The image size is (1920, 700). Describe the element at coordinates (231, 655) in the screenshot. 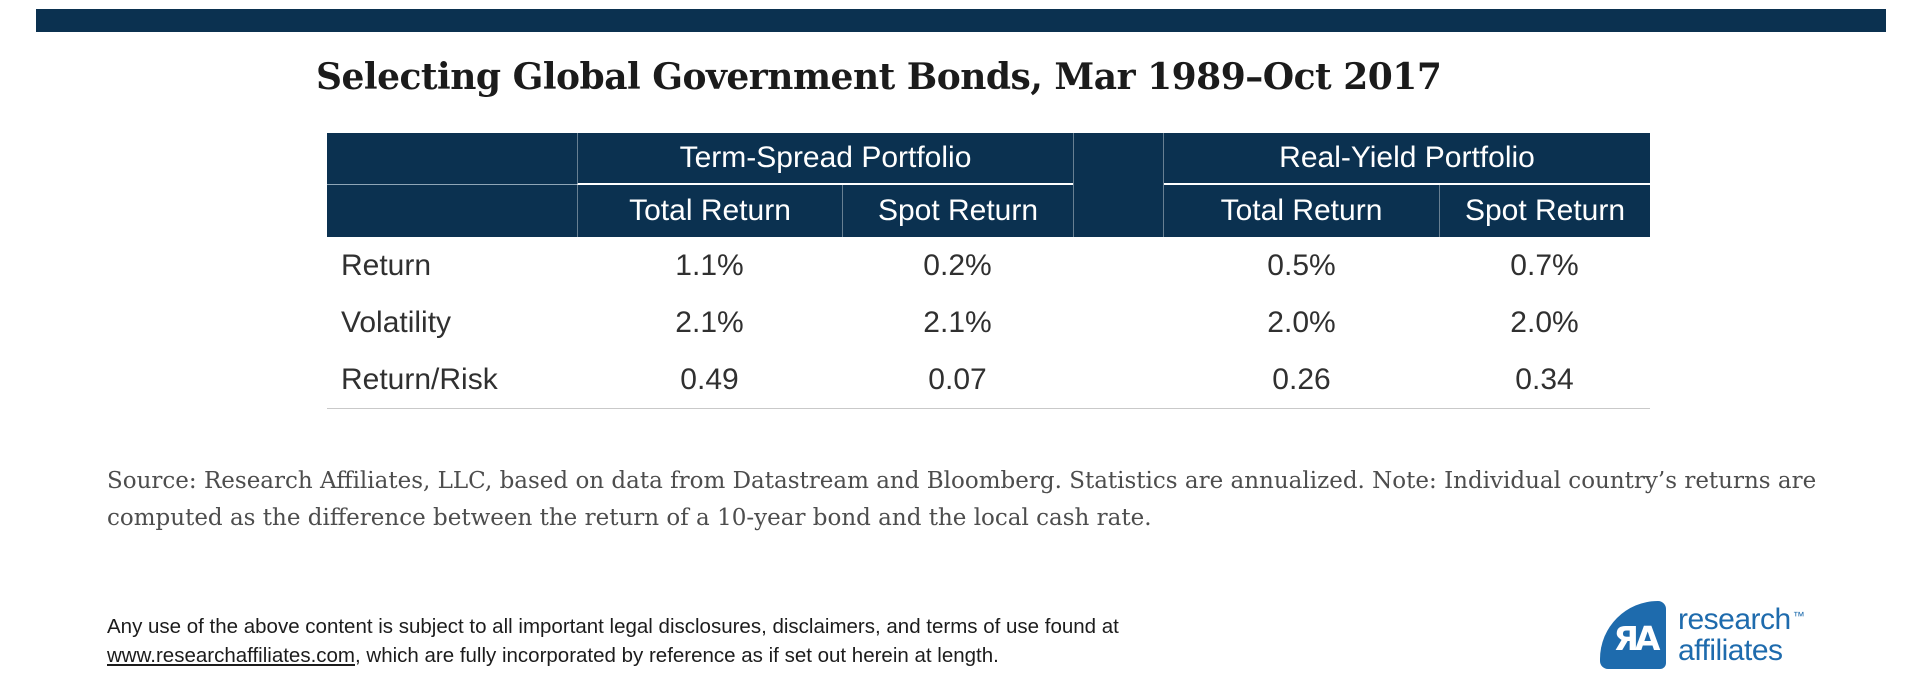

I see `researchaffiliates-link: www.researchaffiliates.com` at that location.